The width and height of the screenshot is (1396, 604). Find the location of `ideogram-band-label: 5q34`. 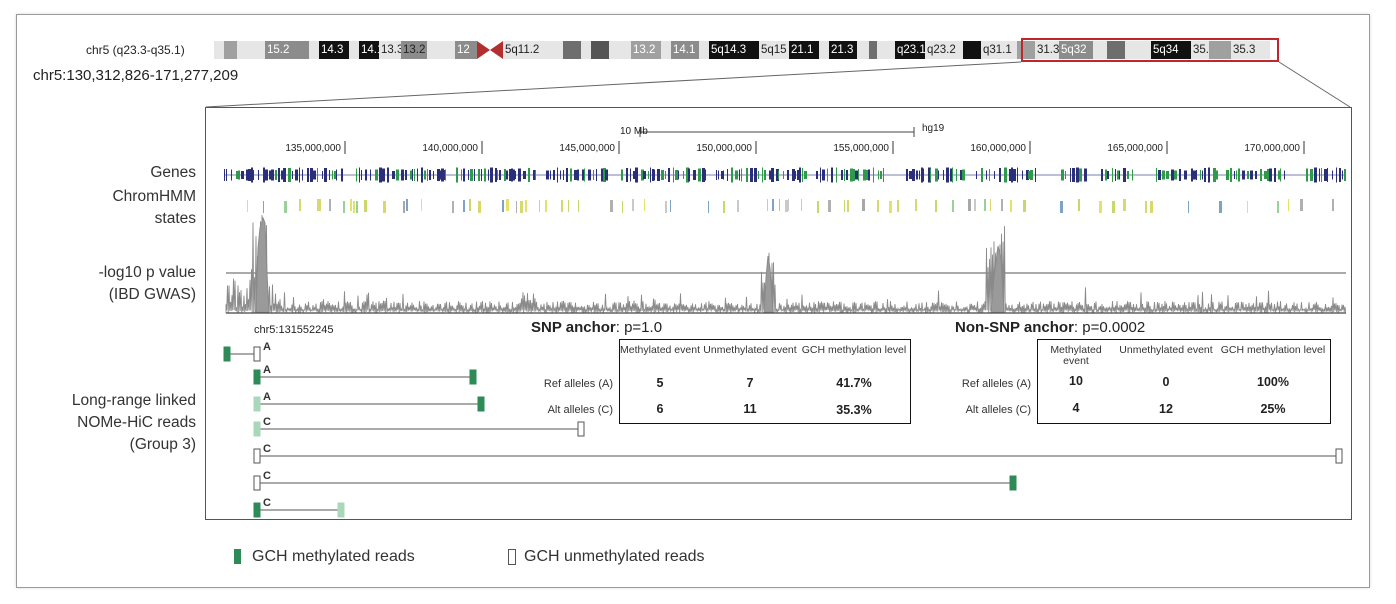

ideogram-band-label: 5q34 is located at coordinates (1166, 50).